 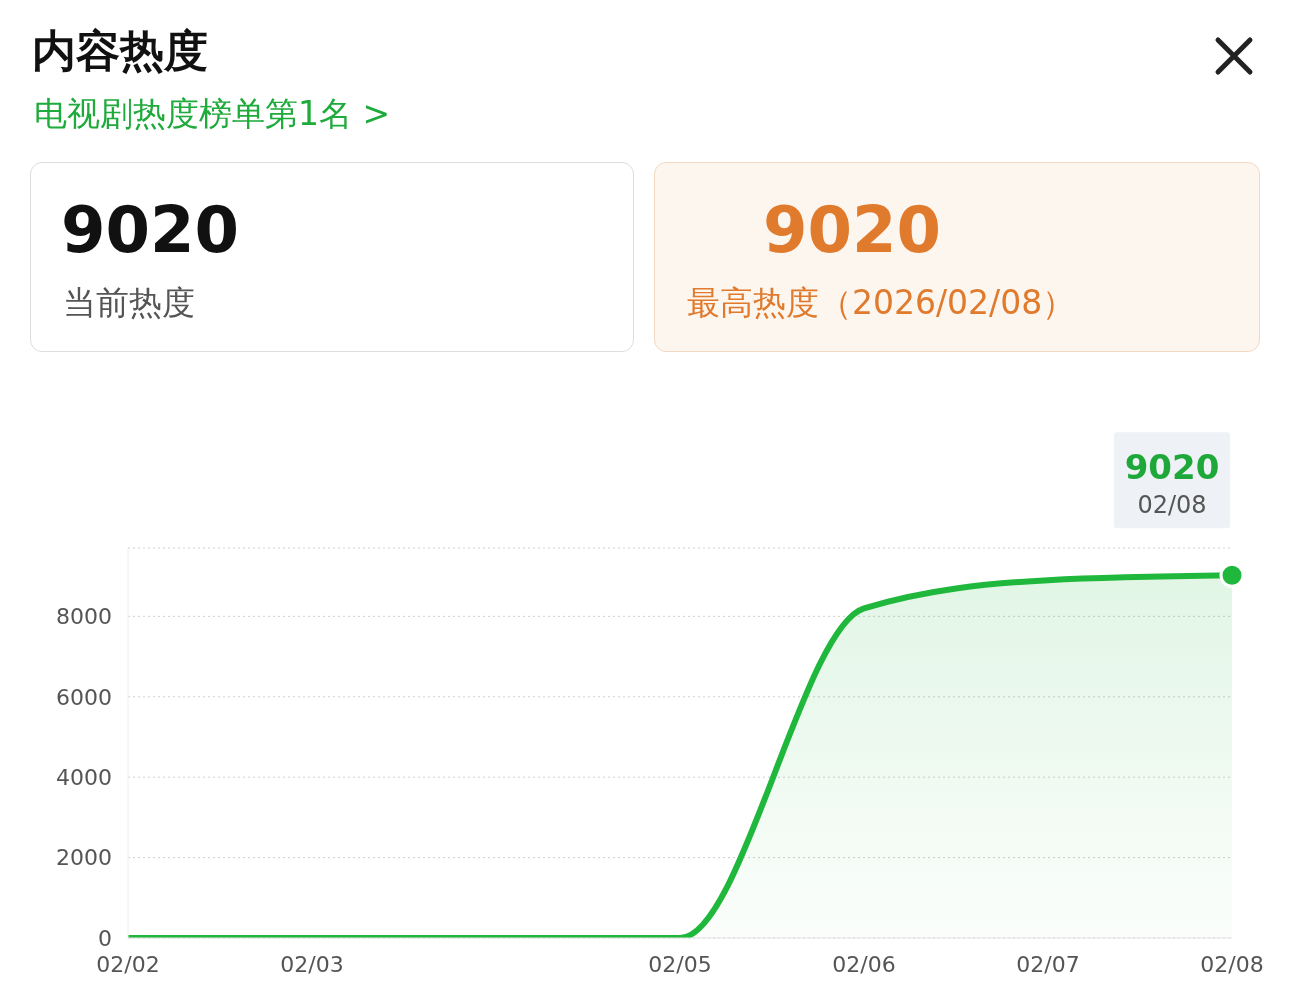 I want to click on x-tick-label: 02/05, so click(x=680, y=964).